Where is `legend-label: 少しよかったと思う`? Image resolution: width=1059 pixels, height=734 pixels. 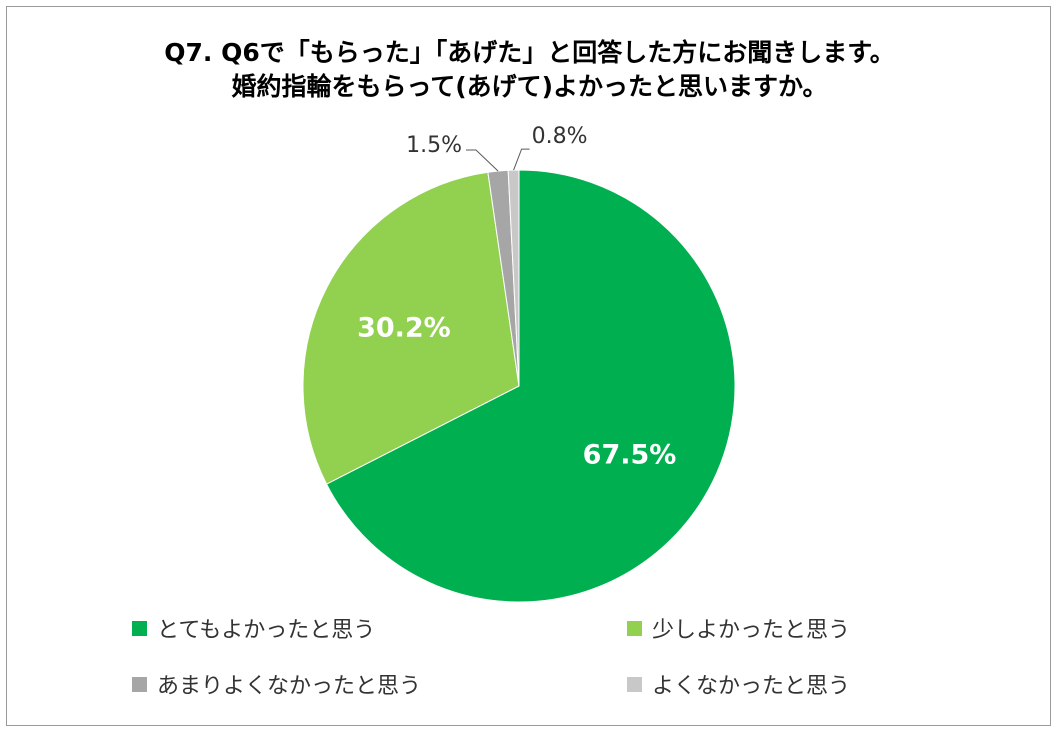
legend-label: 少しよかったと思う is located at coordinates (751, 630).